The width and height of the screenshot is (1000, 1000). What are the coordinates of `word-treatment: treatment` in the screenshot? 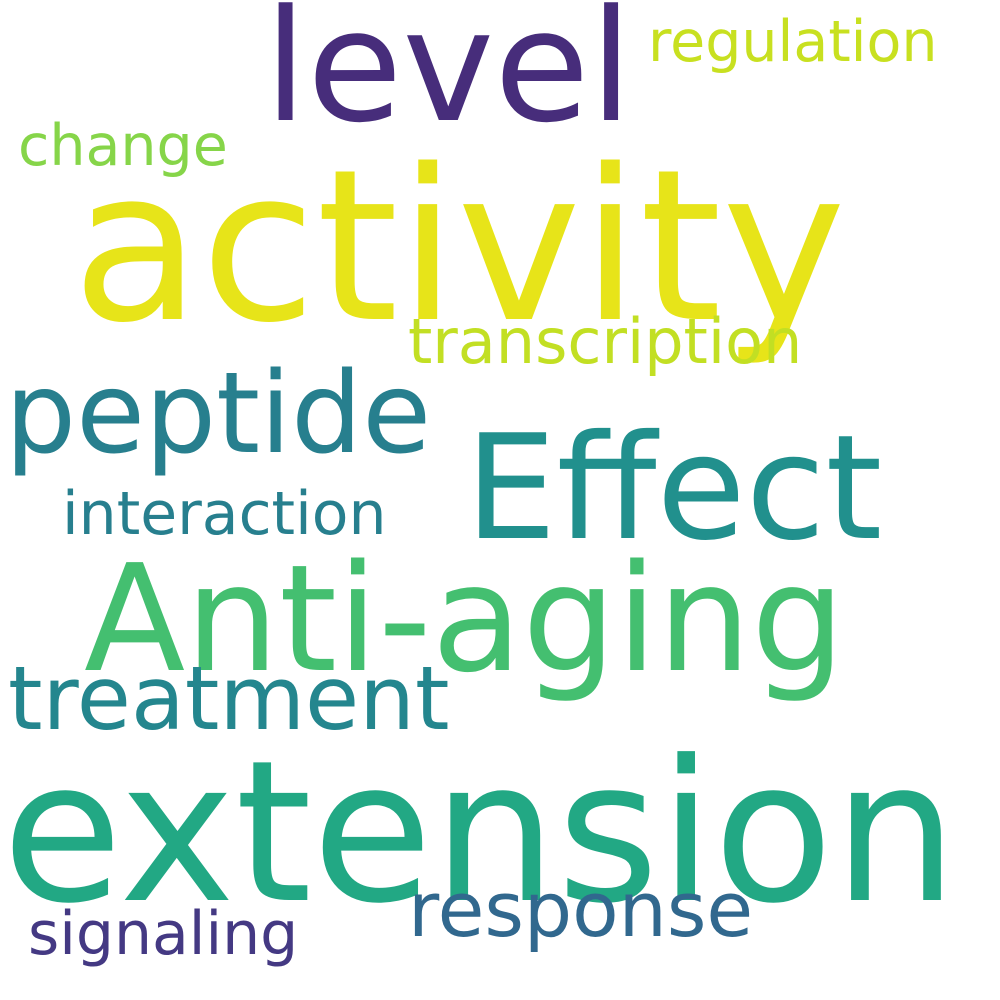 It's located at (229, 698).